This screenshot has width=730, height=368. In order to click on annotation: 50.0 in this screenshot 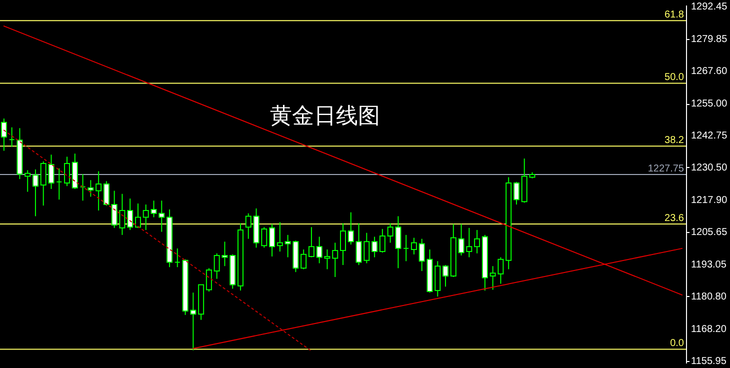, I will do `click(674, 78)`.